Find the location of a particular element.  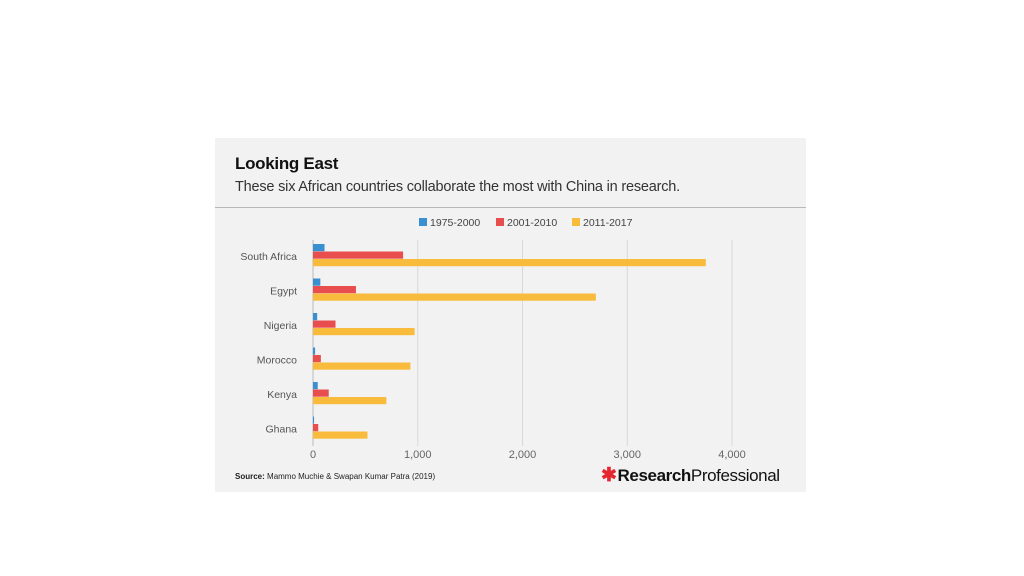

x-tick-label: 2,000 is located at coordinates (523, 455).